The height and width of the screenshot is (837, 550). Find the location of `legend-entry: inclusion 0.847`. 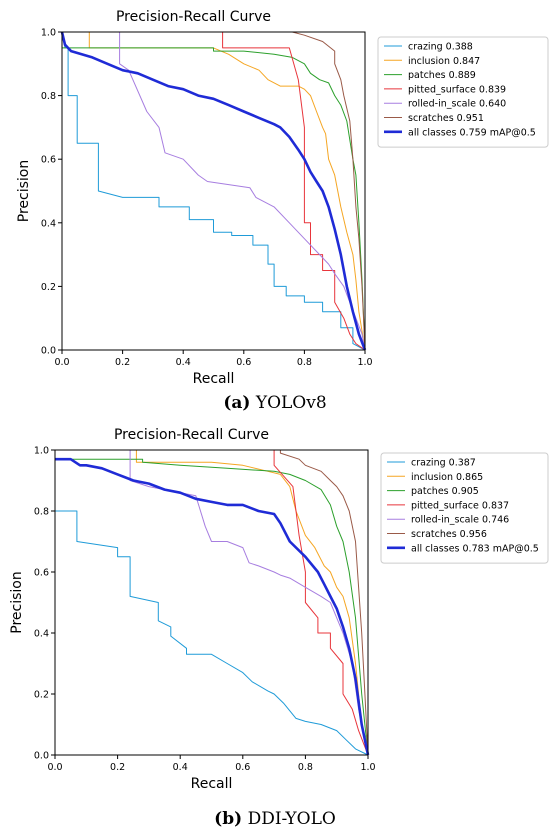

legend-entry: inclusion 0.847 is located at coordinates (444, 61).